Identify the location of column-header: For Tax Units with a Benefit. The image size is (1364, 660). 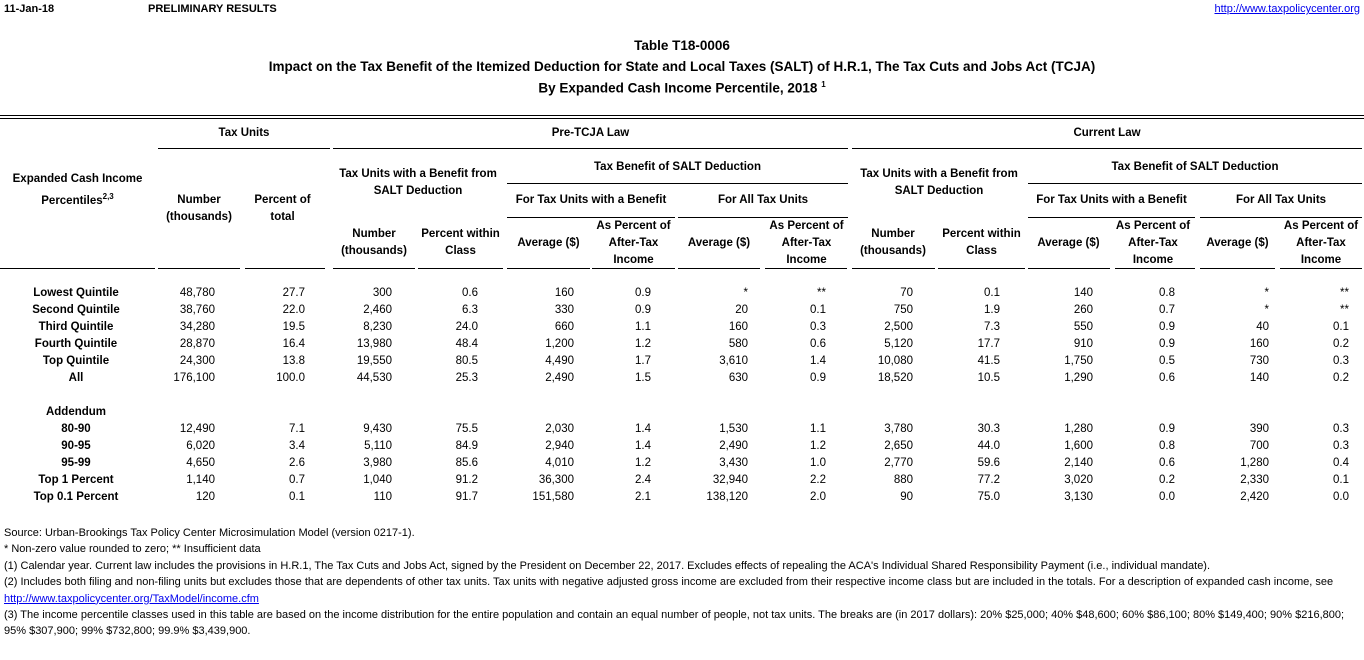
(591, 200).